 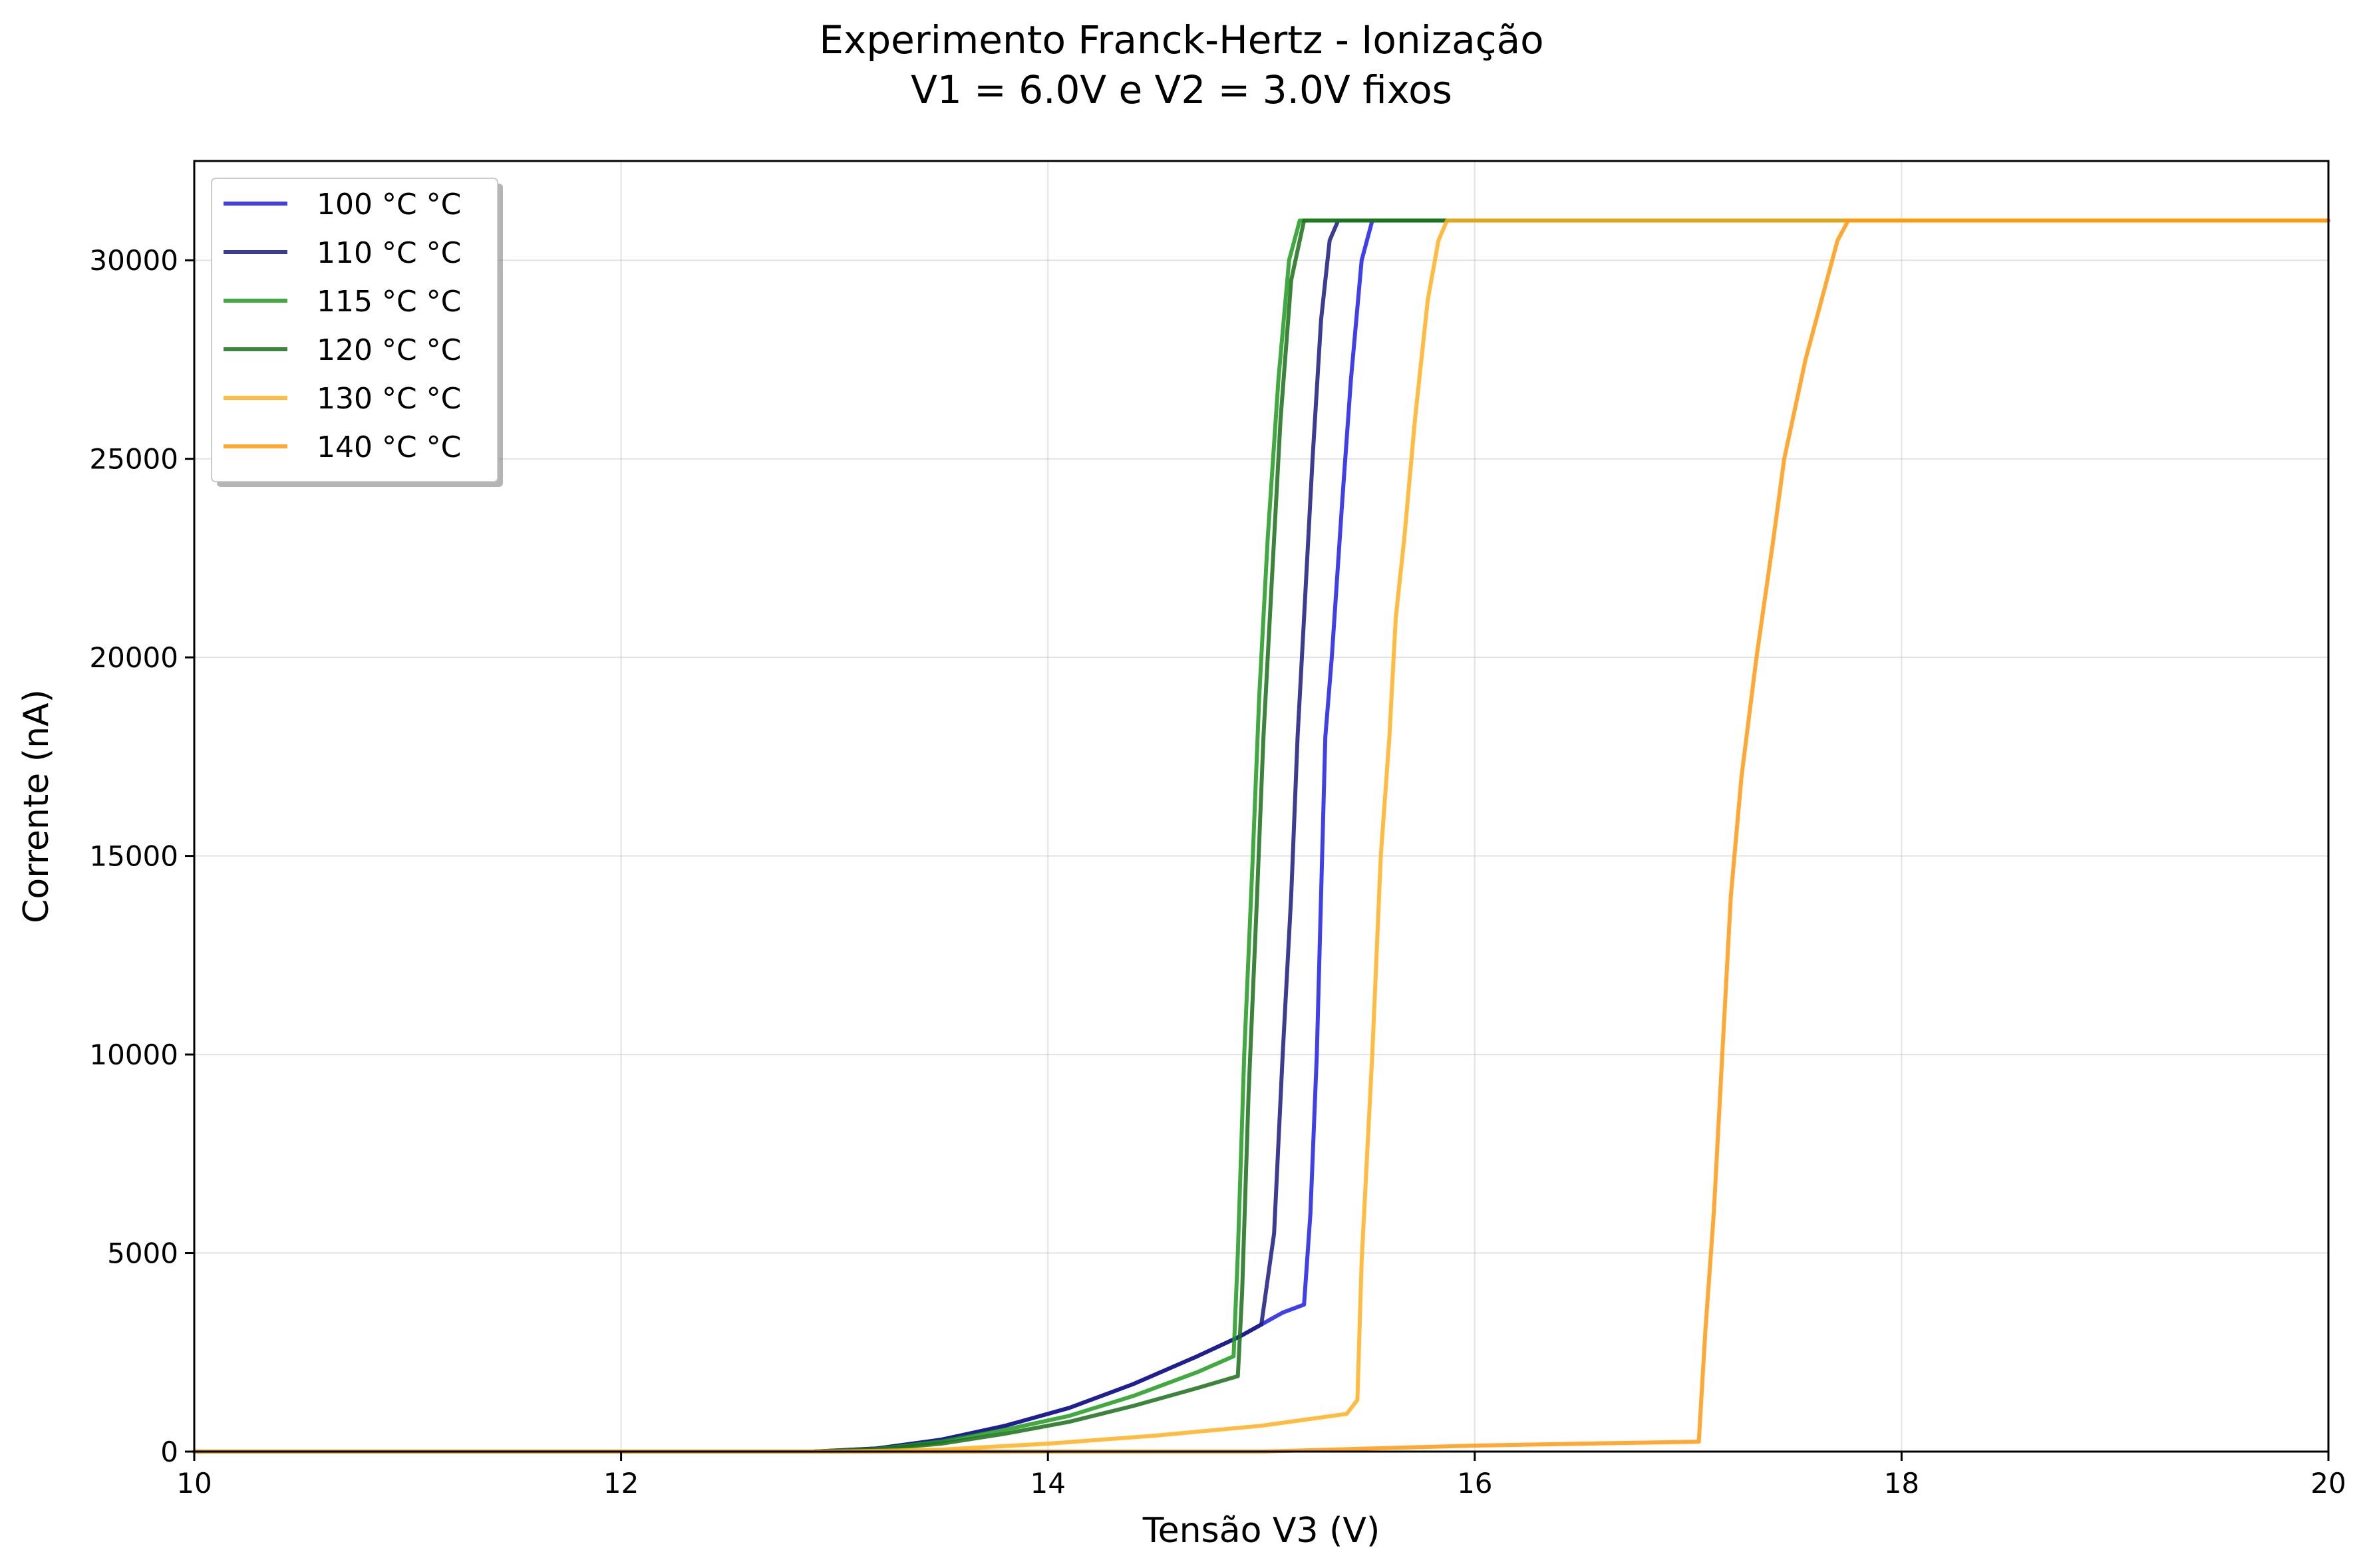 I want to click on legend-label: 110 °C °C, so click(x=389, y=253).